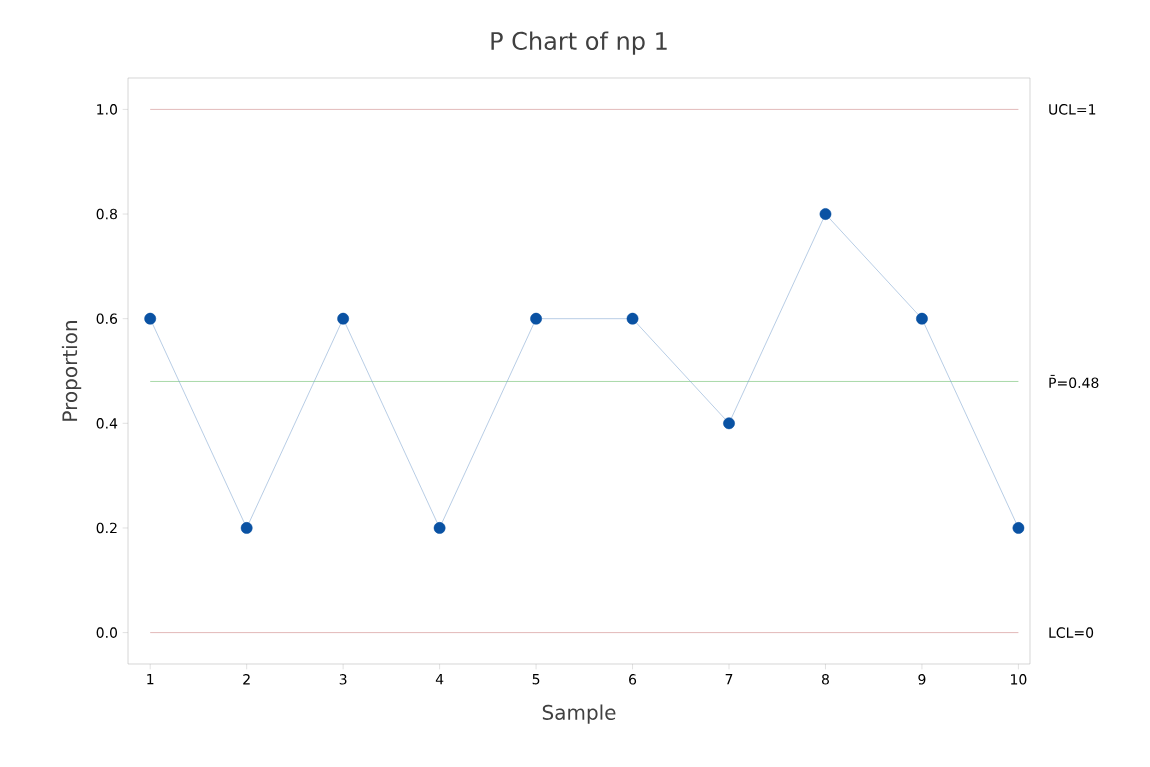 Image resolution: width=1150 pixels, height=767 pixels. Describe the element at coordinates (439, 679) in the screenshot. I see `x-tick-label: 4` at that location.